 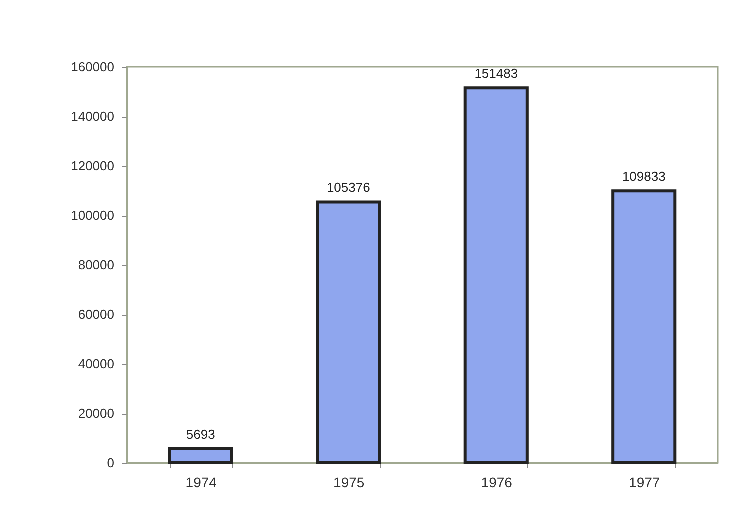 What do you see at coordinates (92, 215) in the screenshot?
I see `y-tick-label: 100000` at bounding box center [92, 215].